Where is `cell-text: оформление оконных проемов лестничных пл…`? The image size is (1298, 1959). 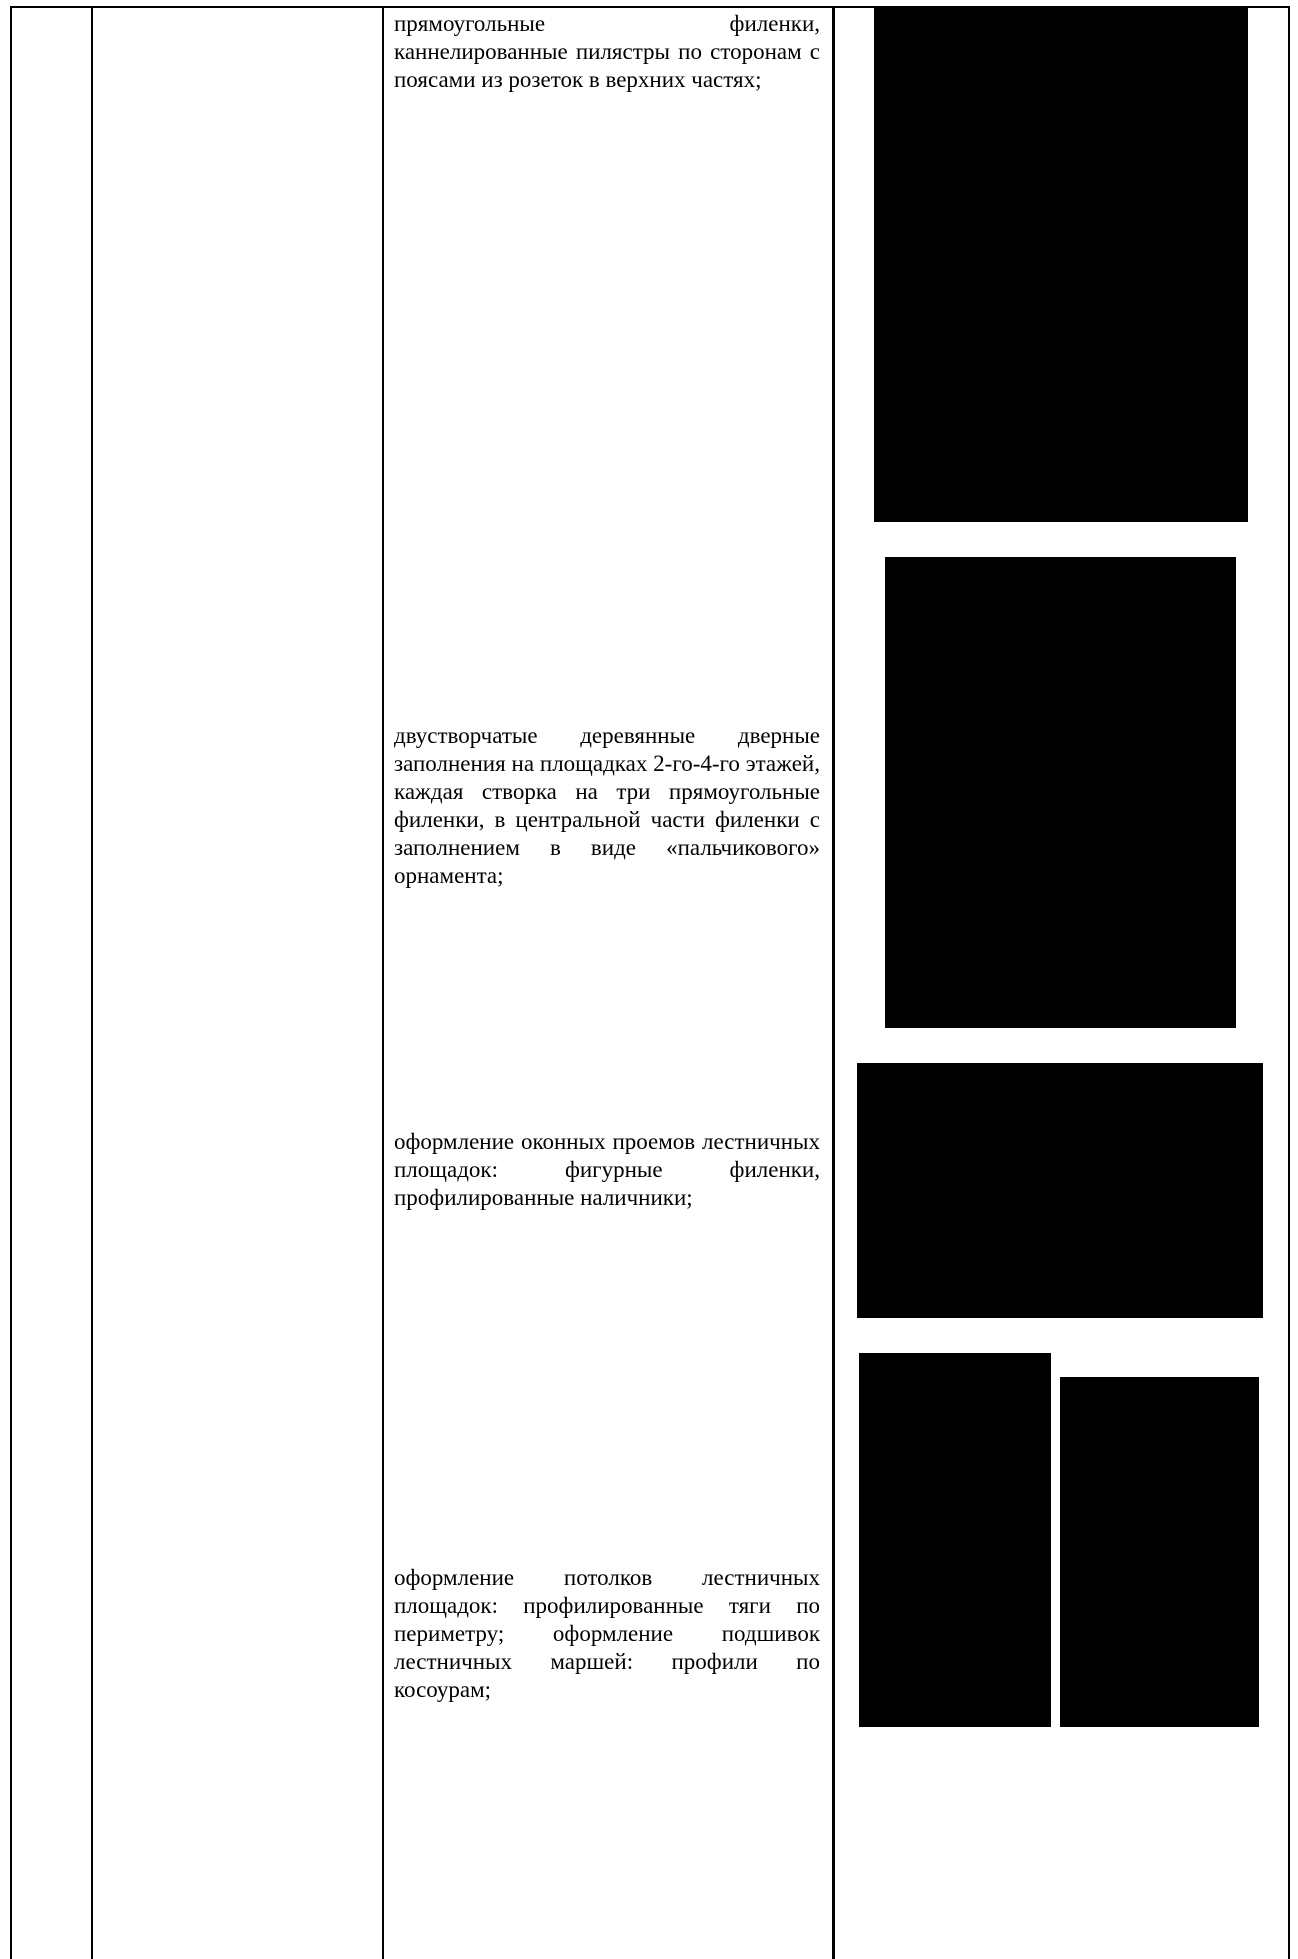 cell-text: оформление оконных проемов лестничных пл… is located at coordinates (607, 1169).